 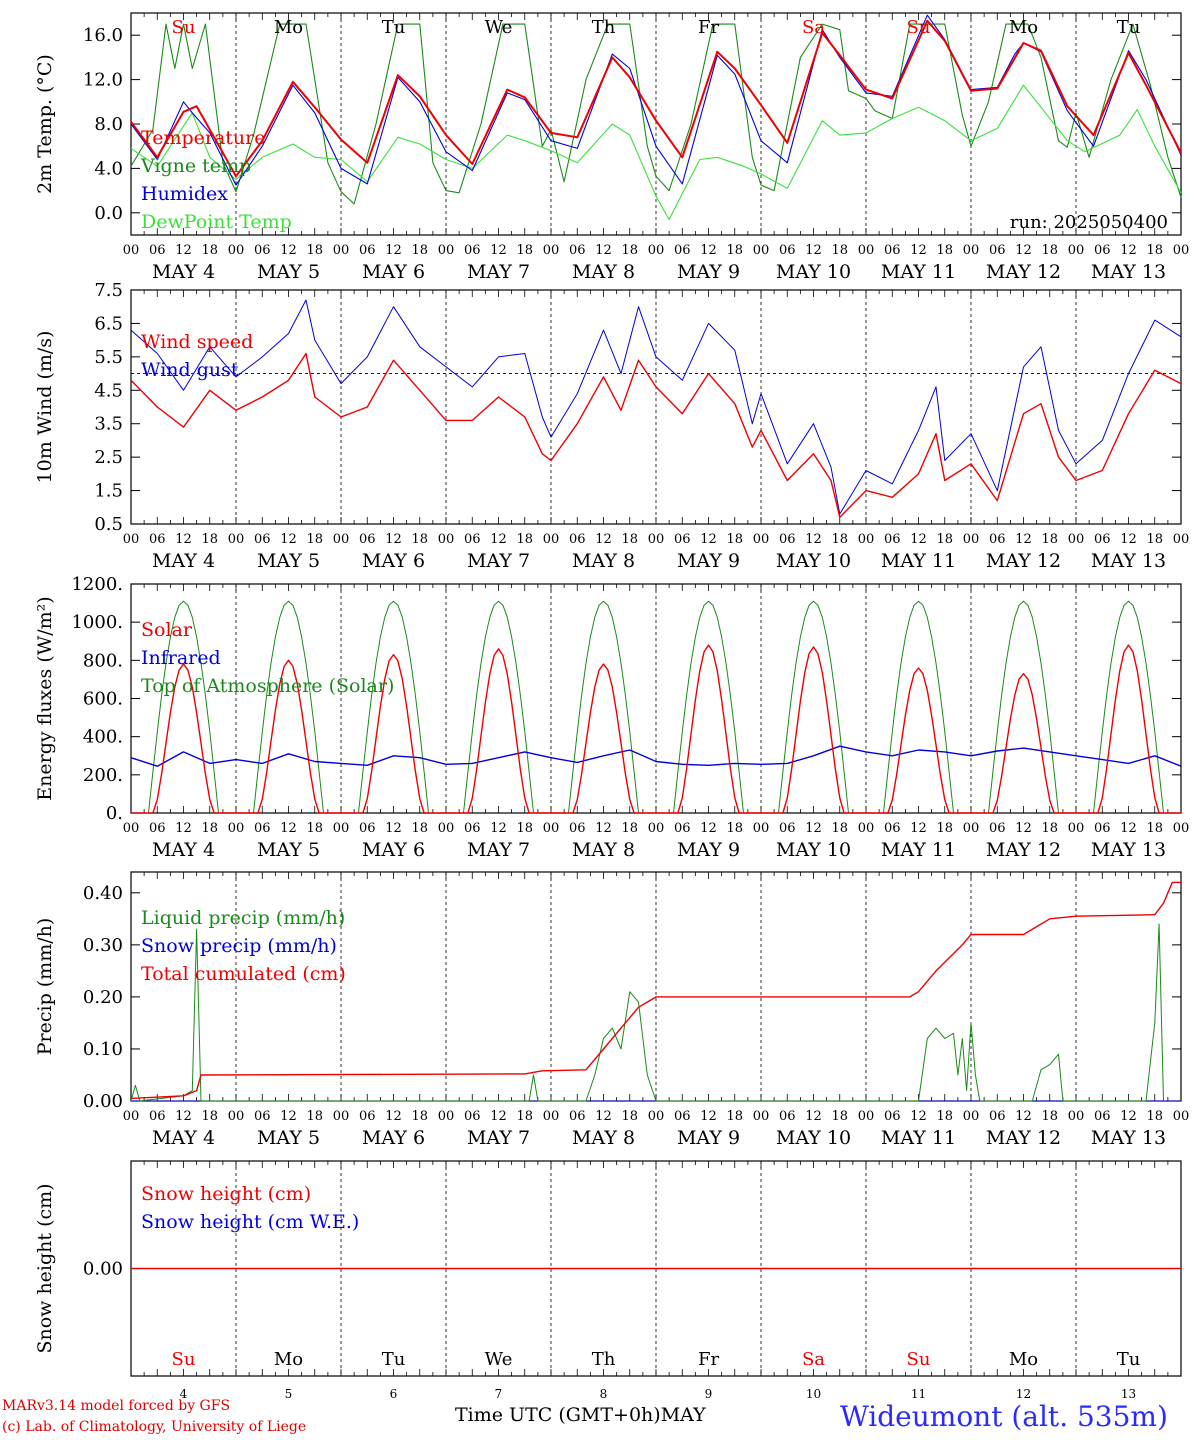 What do you see at coordinates (1023, 561) in the screenshot?
I see `date-label: MAY 12` at bounding box center [1023, 561].